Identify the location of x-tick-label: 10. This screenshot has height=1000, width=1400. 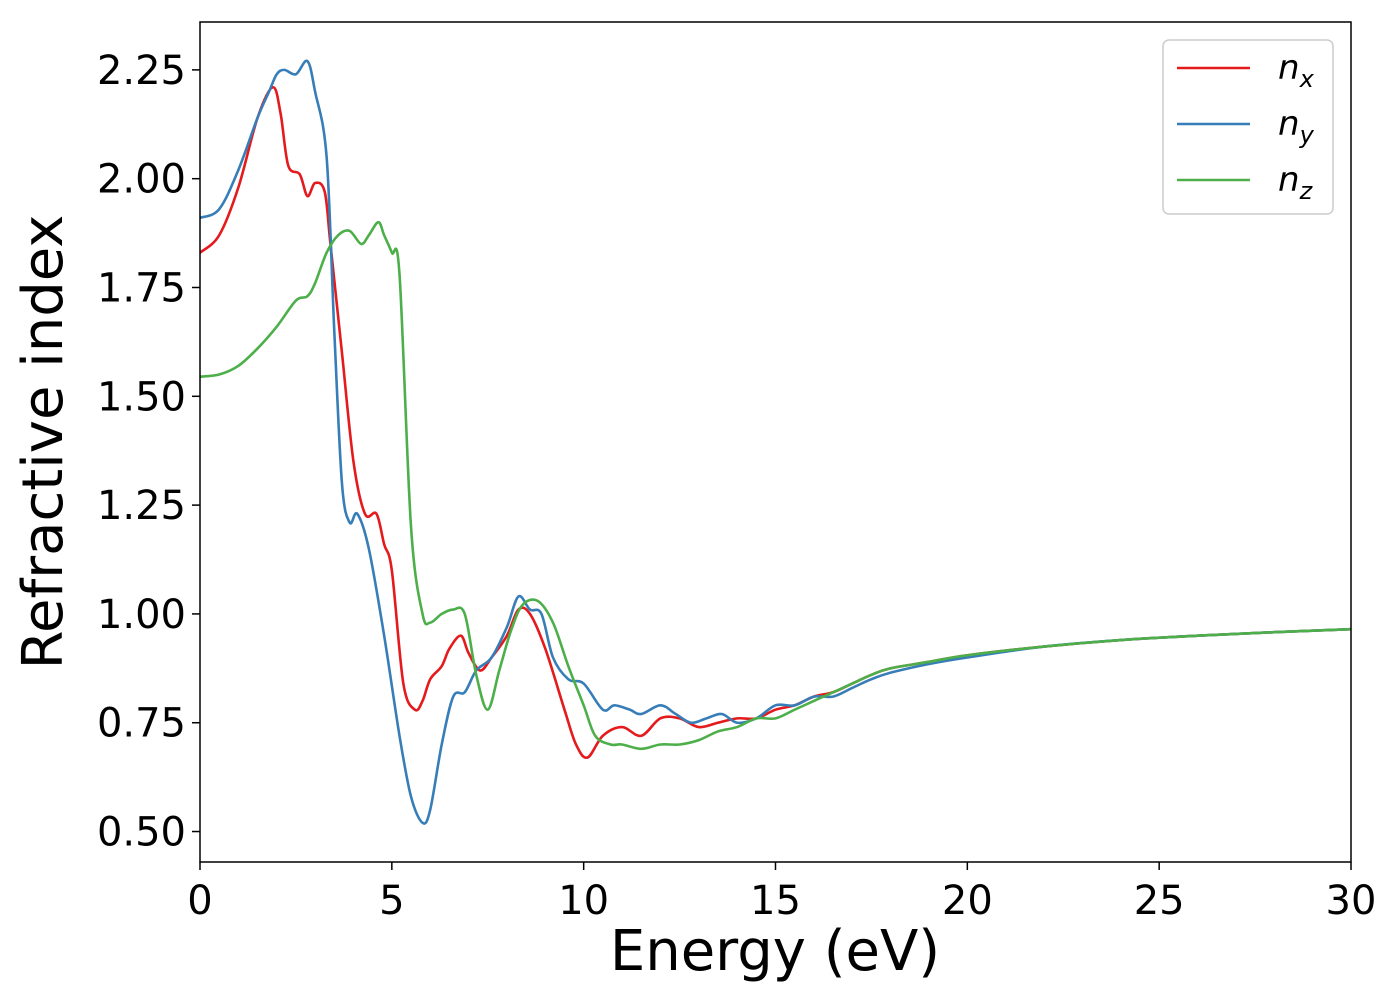
(583, 901).